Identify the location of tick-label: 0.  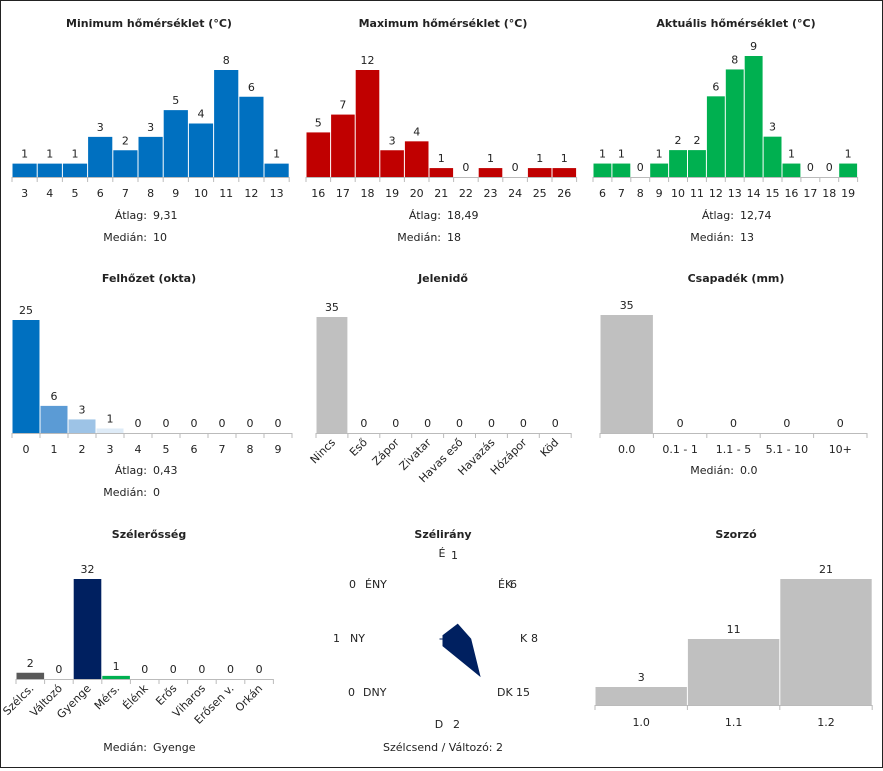
(26, 449).